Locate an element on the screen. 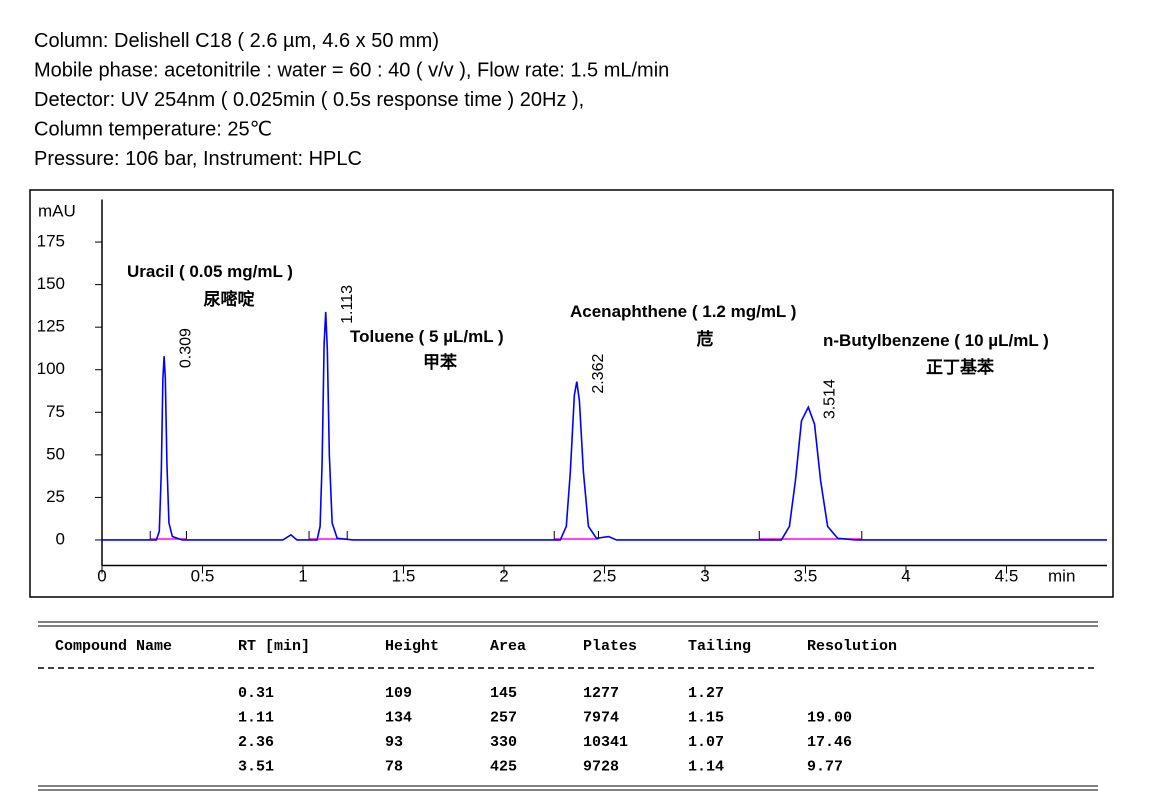  compound-name: n-Butylbenzene ( 10 µL/mL ) is located at coordinates (936, 340).